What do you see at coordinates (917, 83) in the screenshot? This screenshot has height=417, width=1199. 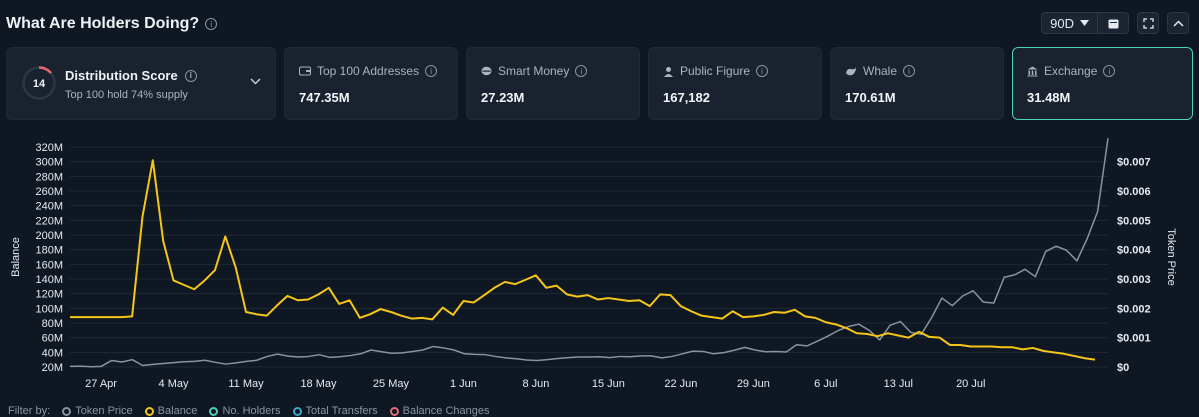 I see `whale-card: Whale i 170.61M` at bounding box center [917, 83].